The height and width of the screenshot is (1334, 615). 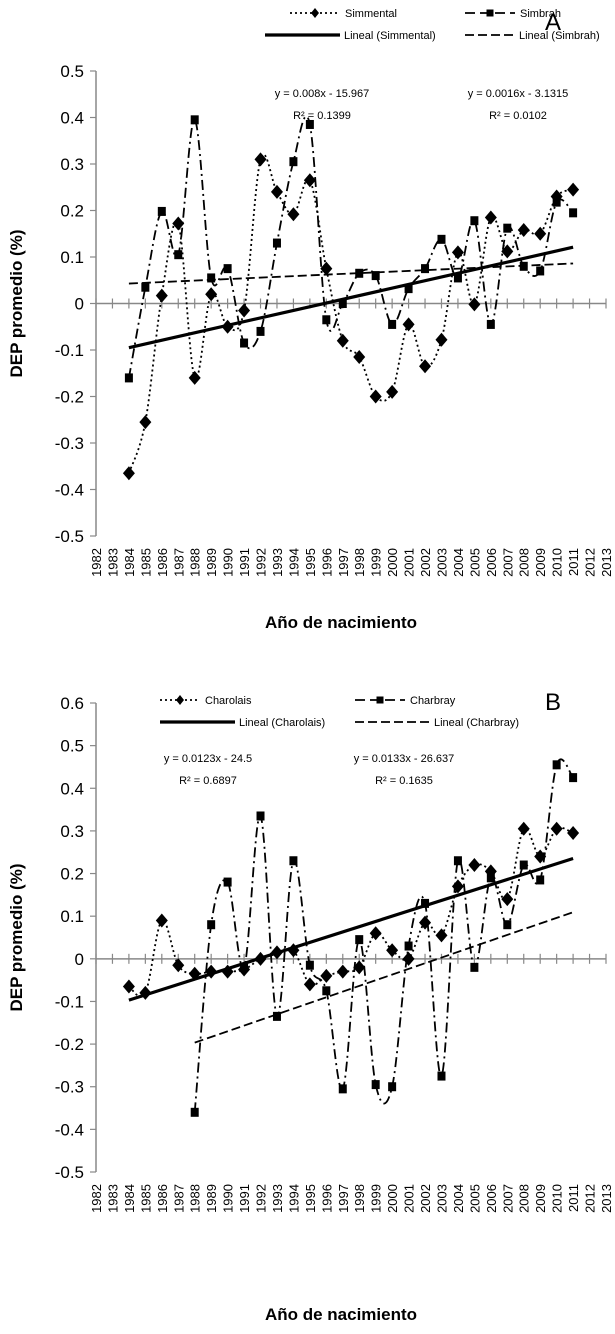 What do you see at coordinates (79, 959) in the screenshot?
I see `y-tick-label: 0` at bounding box center [79, 959].